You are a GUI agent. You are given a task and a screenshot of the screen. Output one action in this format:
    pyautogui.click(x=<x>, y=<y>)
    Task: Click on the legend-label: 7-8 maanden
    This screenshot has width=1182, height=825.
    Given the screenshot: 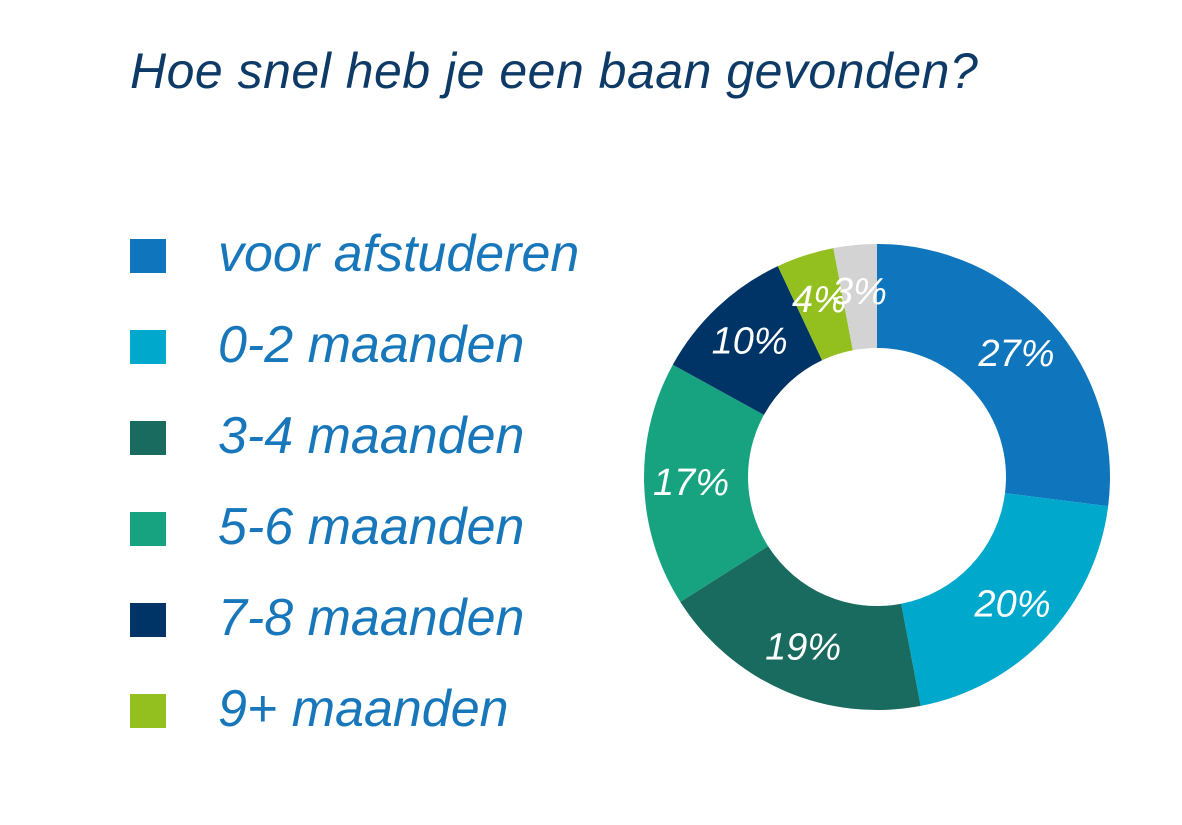 What is the action you would take?
    pyautogui.click(x=371, y=618)
    